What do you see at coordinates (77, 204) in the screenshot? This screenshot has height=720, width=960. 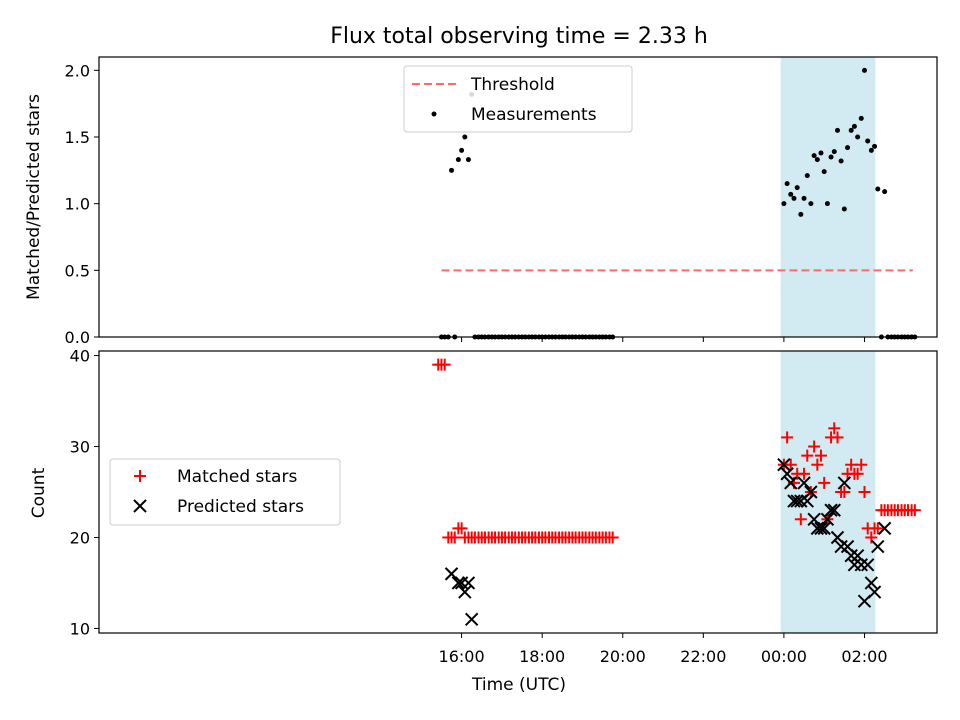 I see `top-y-tick-label: 1.0` at bounding box center [77, 204].